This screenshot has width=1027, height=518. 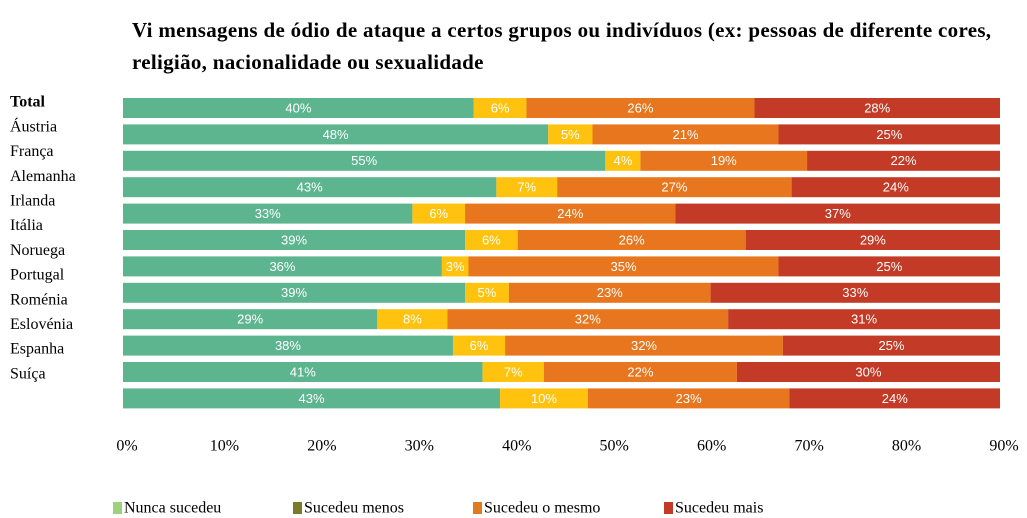 I want to click on value-label: 30%, so click(x=868, y=371).